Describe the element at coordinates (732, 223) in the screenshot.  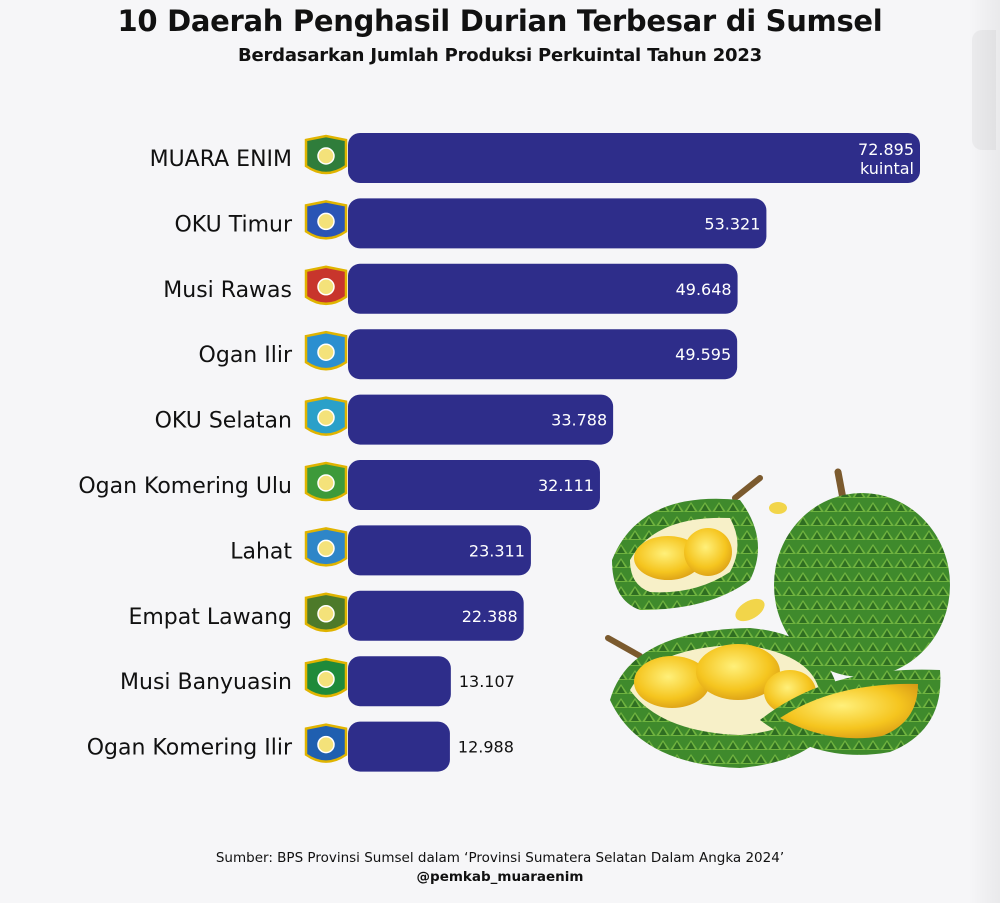
I see `value-label: 53.321` at that location.